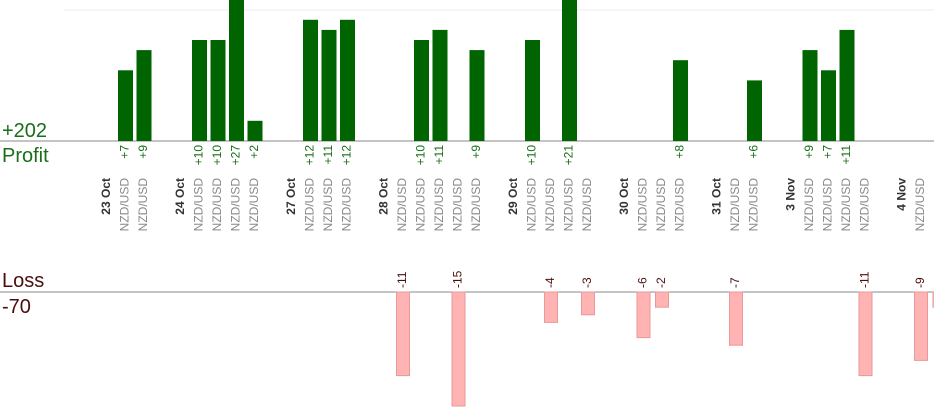  I want to click on loss-value-label: -15, so click(458, 279).